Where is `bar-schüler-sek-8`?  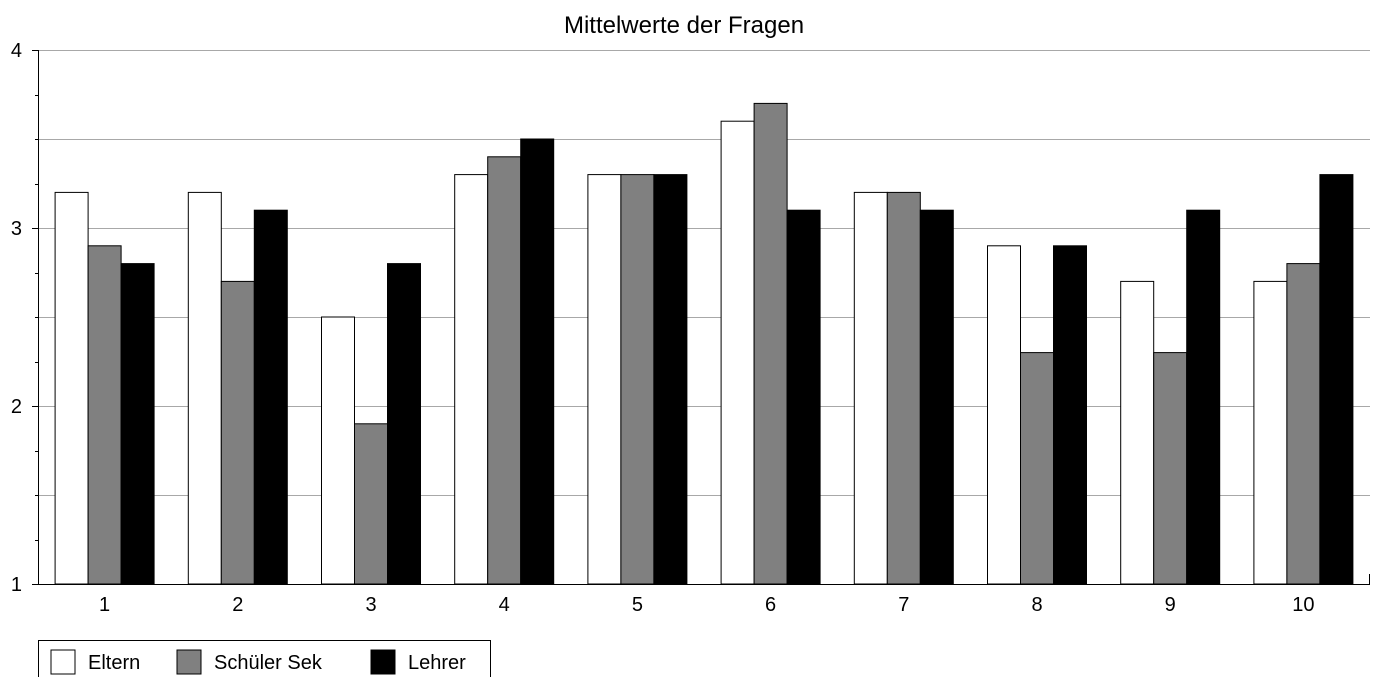
bar-schüler-sek-8 is located at coordinates (1037, 468).